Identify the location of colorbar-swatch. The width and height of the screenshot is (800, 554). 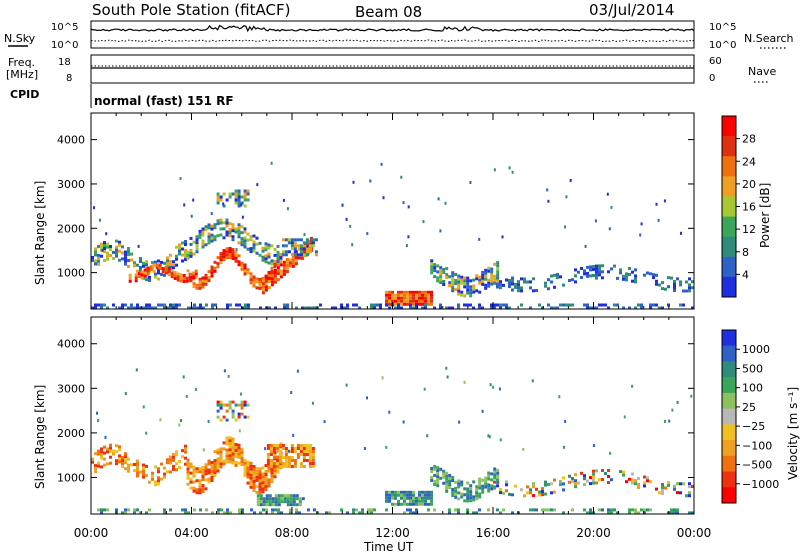
(729, 126).